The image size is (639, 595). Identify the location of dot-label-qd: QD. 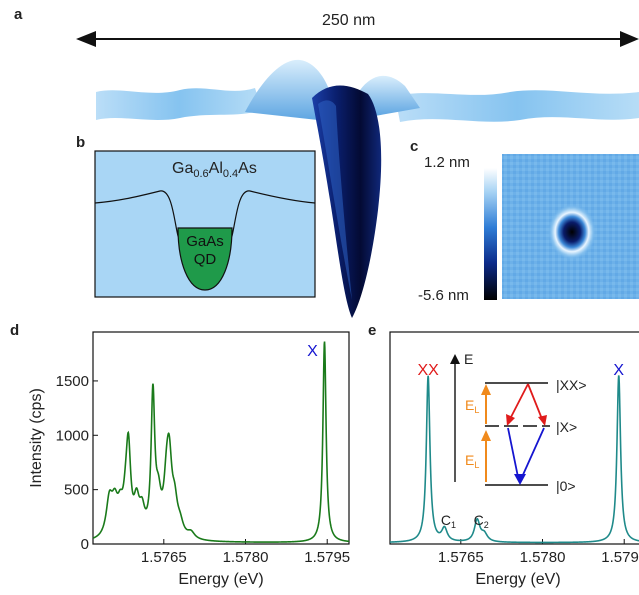
(205, 259).